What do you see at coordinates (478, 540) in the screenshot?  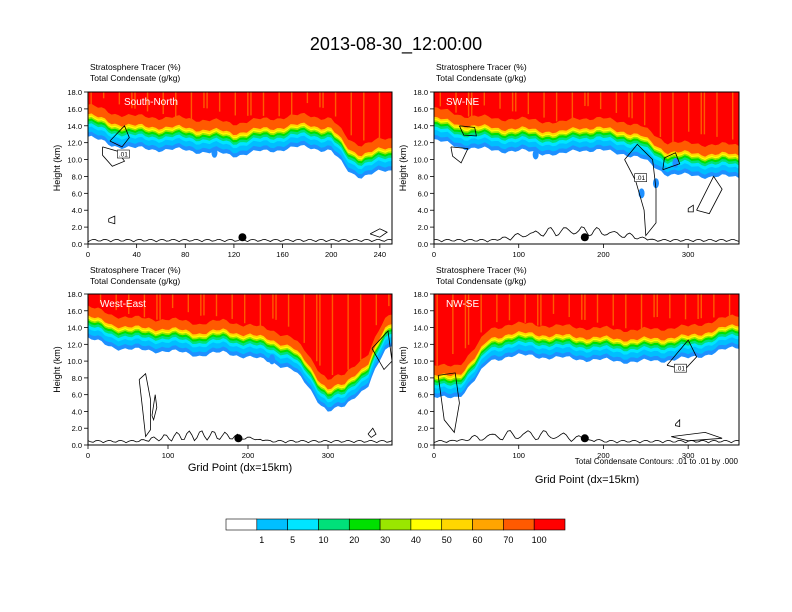 I see `colorbar-label: 60` at bounding box center [478, 540].